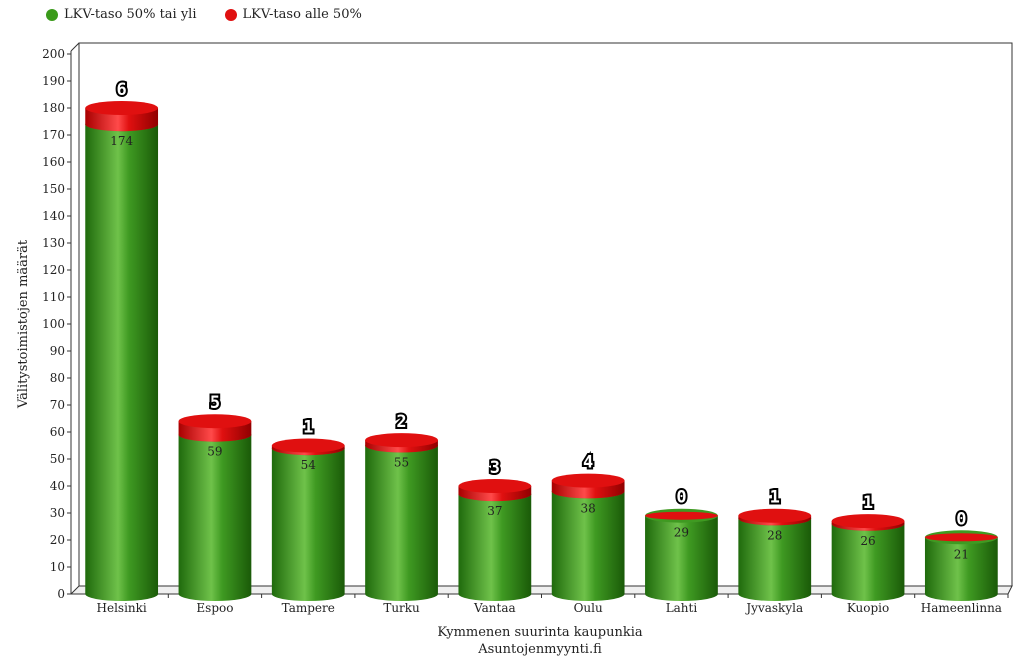 This screenshot has height=669, width=1024. What do you see at coordinates (214, 608) in the screenshot?
I see `x-tick-label: Espoo` at bounding box center [214, 608].